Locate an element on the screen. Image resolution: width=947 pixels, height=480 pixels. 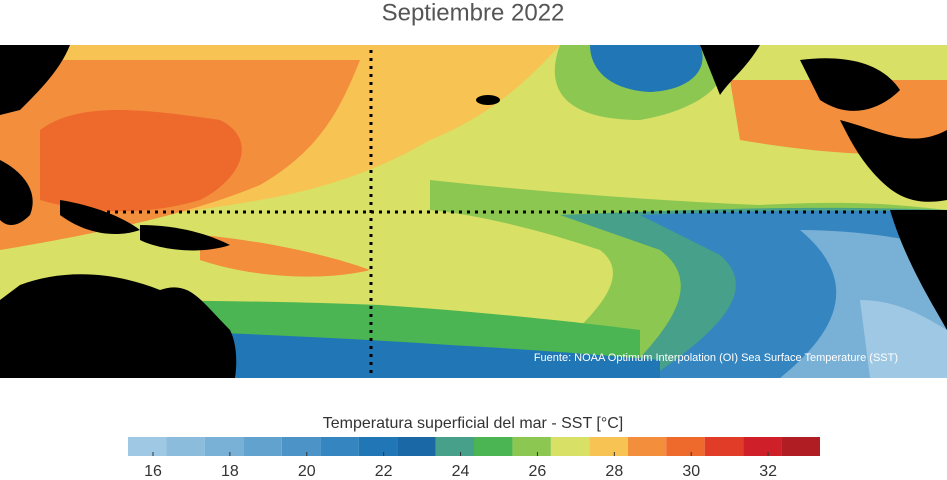
land-indonesia is located at coordinates (16, 192).